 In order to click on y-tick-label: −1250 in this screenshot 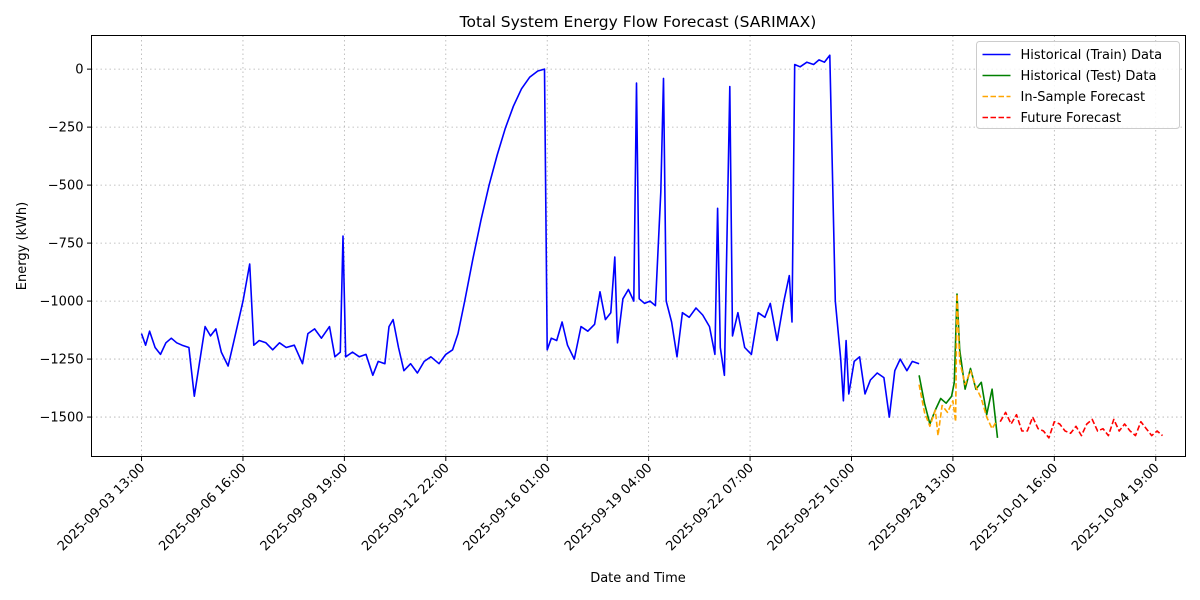, I will do `click(62, 360)`.